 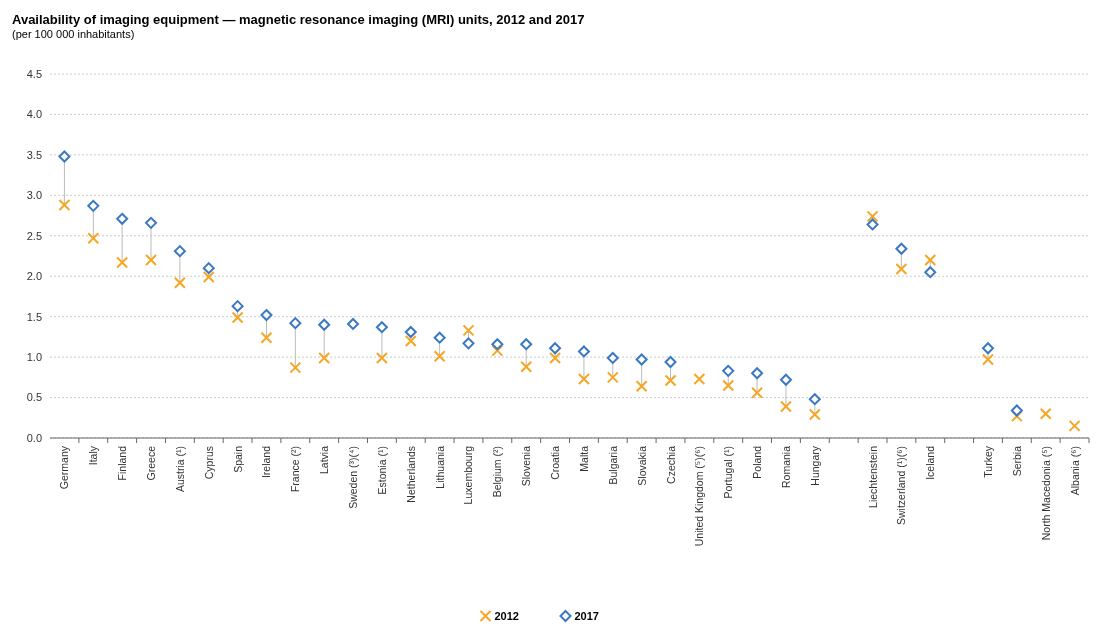 What do you see at coordinates (641, 465) in the screenshot?
I see `x-tick-label: Slovakia` at bounding box center [641, 465].